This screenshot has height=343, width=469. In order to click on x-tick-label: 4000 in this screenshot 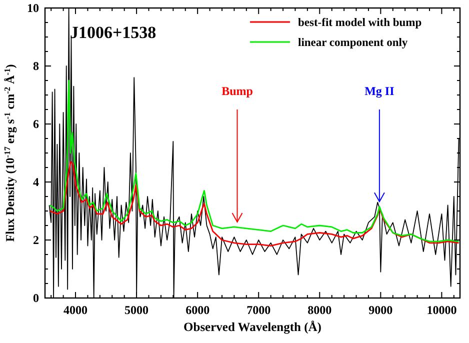, I will do `click(76, 310)`.